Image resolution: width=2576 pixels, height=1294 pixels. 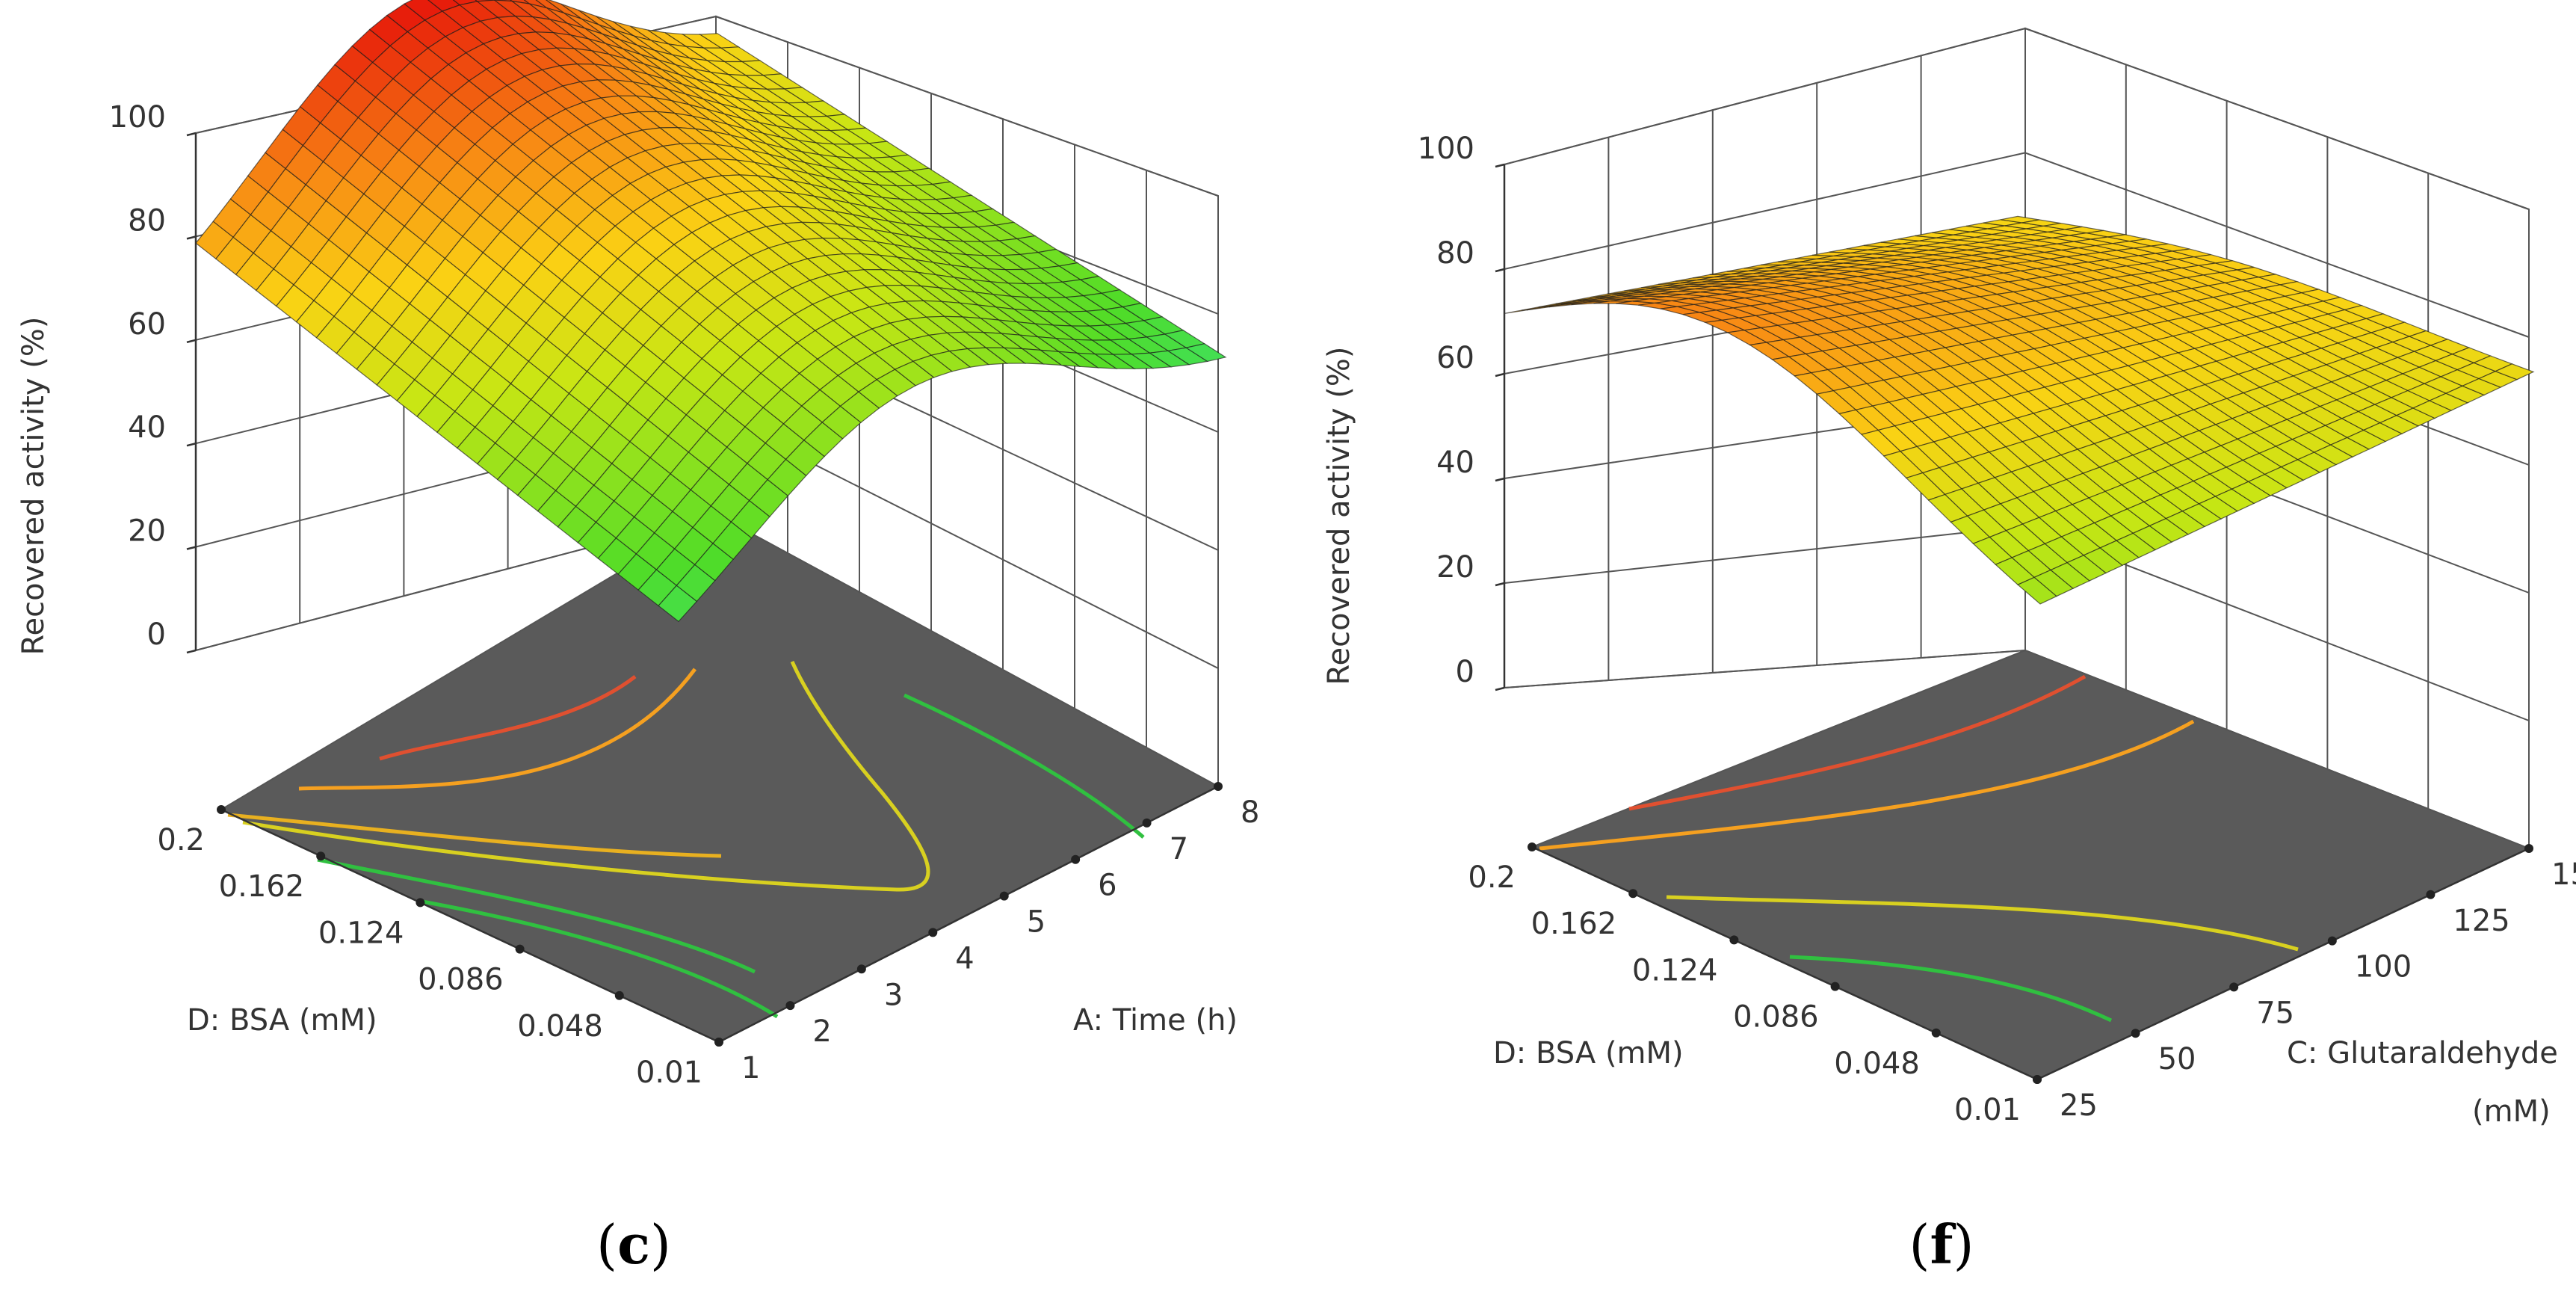 I want to click on panel-c-y-tick-label: 0.01, so click(x=669, y=1073).